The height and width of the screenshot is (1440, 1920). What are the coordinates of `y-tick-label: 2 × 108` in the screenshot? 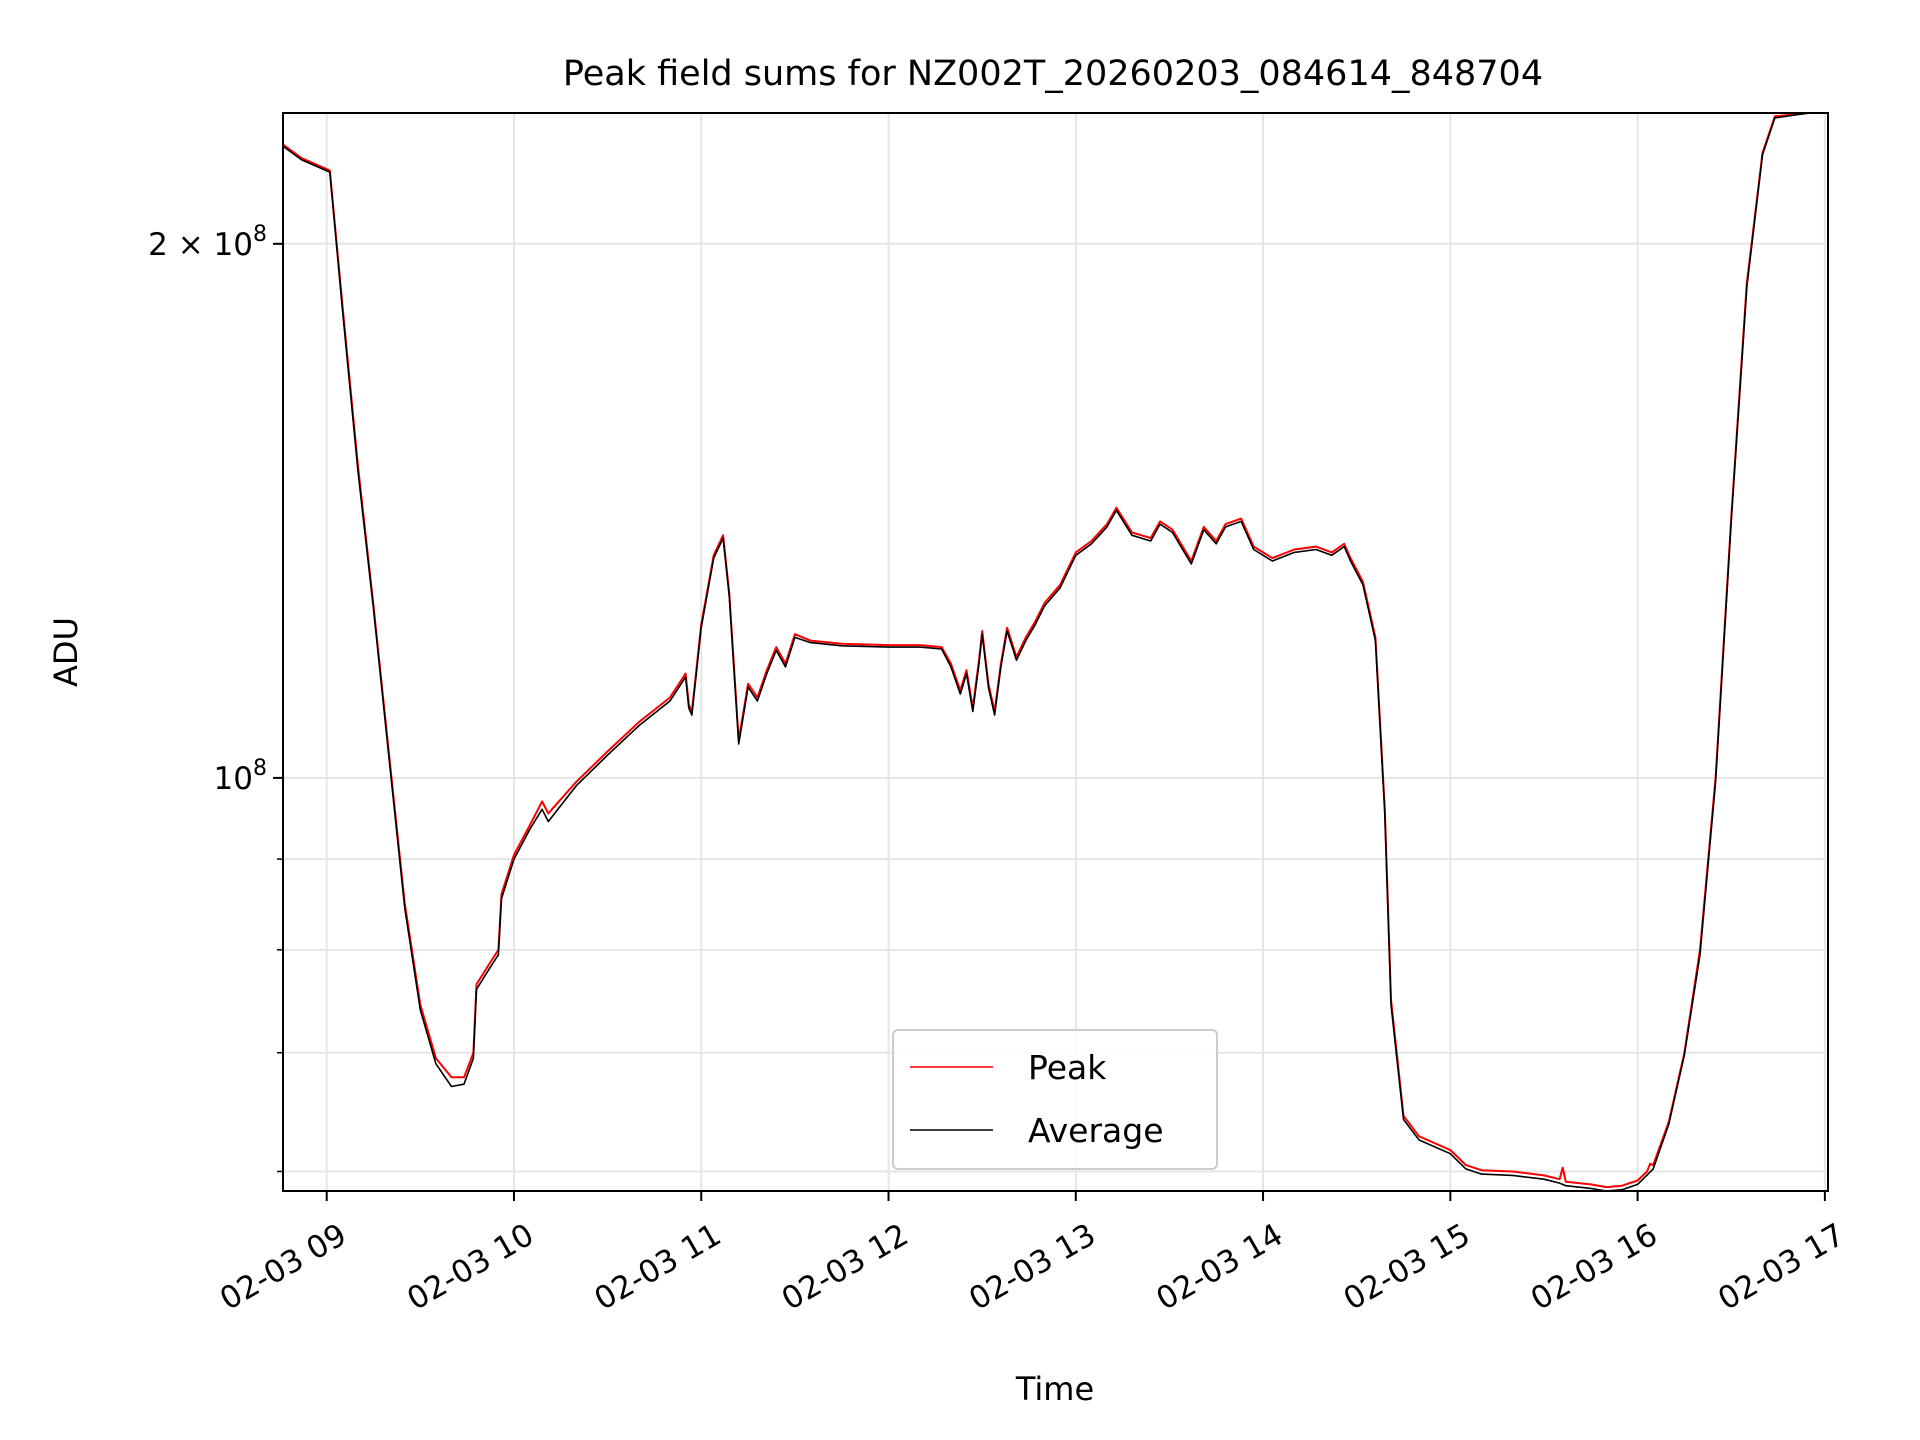 It's located at (207, 242).